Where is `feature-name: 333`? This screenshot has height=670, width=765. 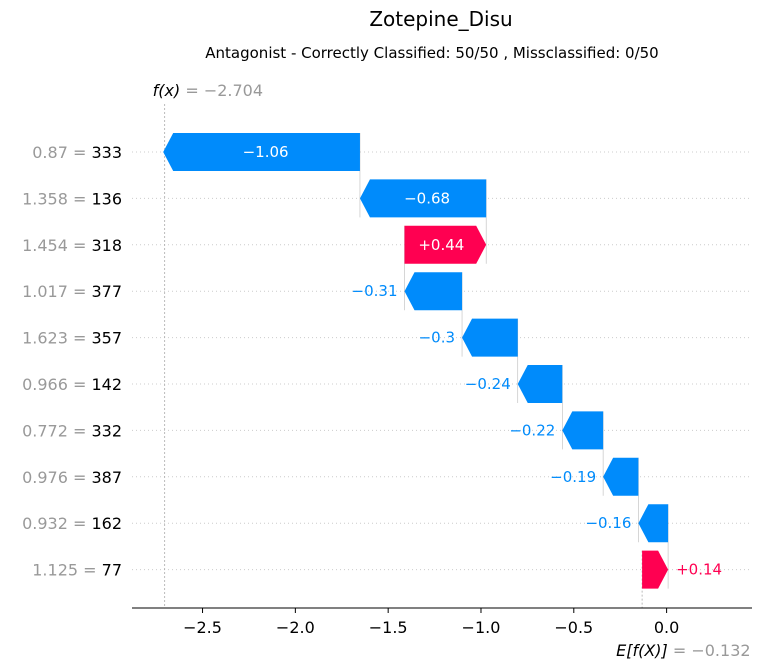 feature-name: 333 is located at coordinates (106, 152).